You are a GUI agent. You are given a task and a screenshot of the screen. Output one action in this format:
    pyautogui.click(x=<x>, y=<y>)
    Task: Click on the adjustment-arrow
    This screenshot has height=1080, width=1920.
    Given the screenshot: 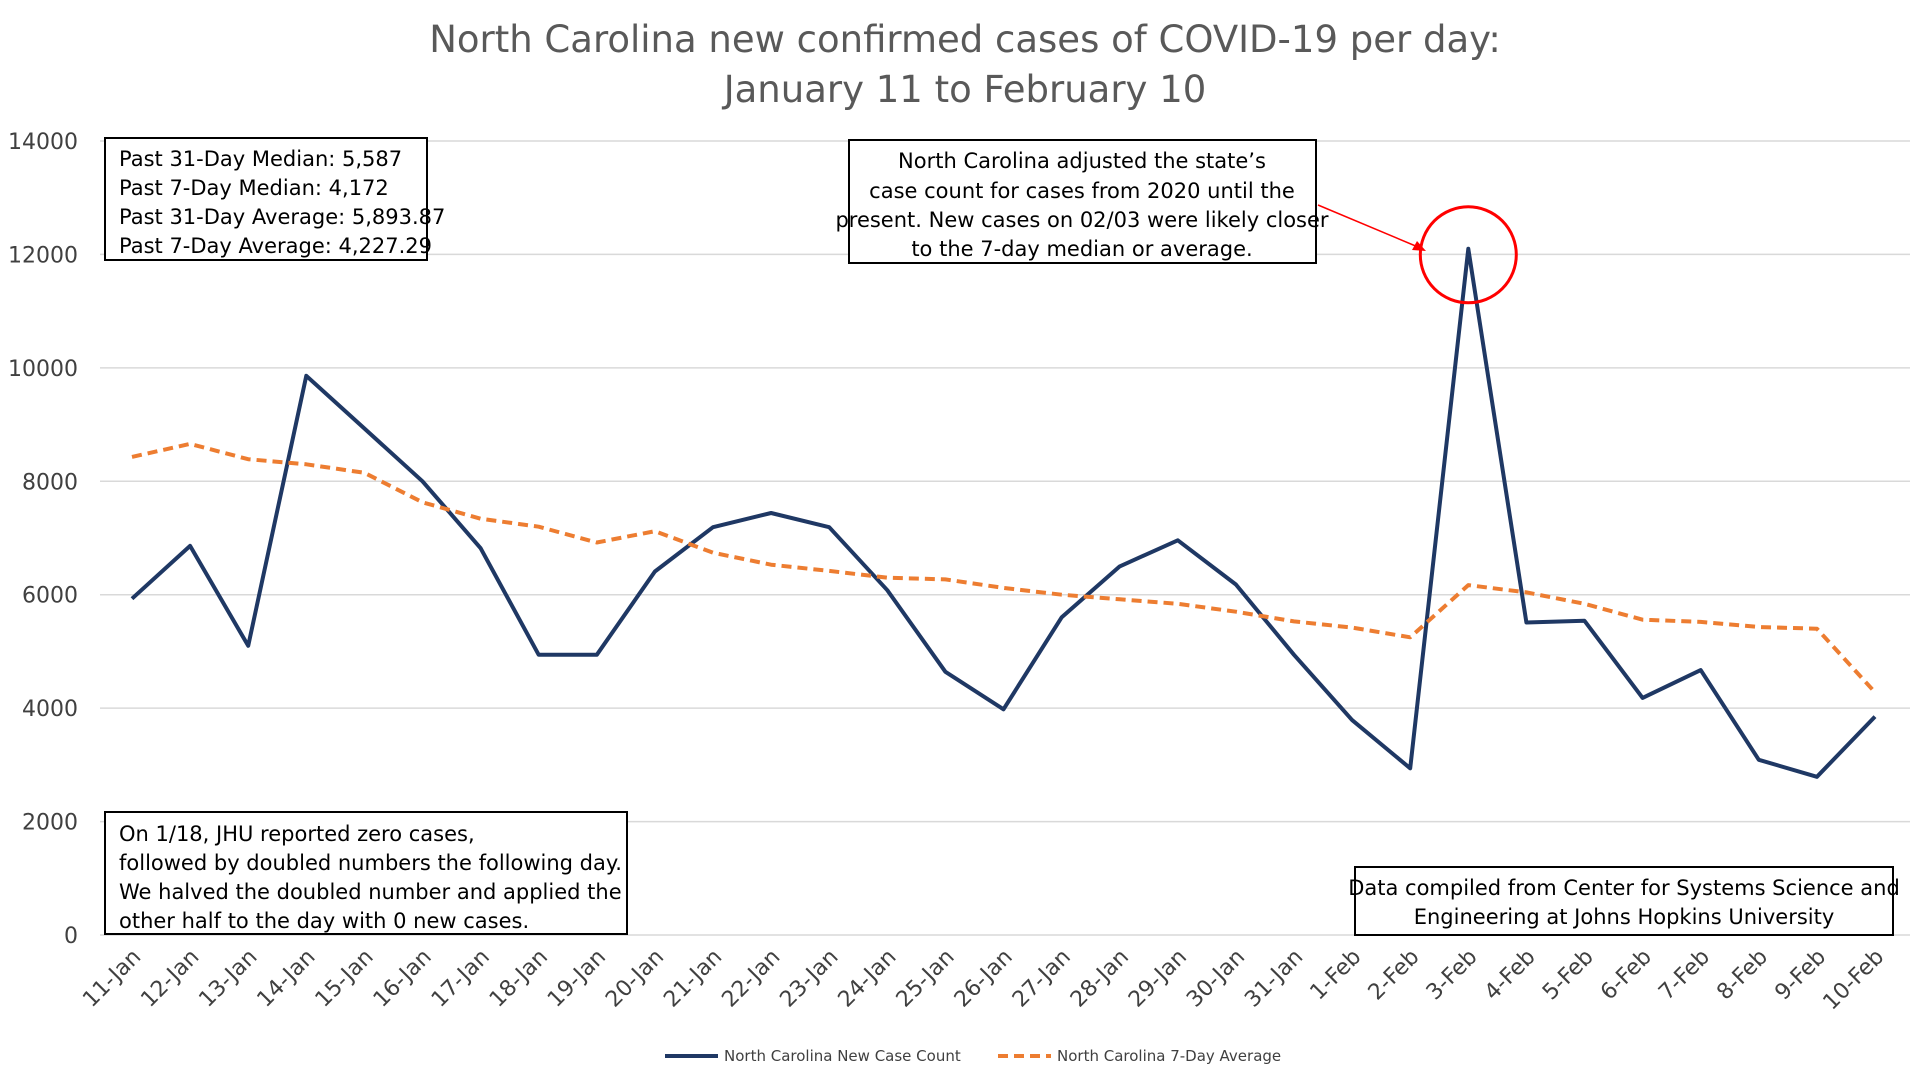 What is the action you would take?
    pyautogui.click(x=1371, y=227)
    